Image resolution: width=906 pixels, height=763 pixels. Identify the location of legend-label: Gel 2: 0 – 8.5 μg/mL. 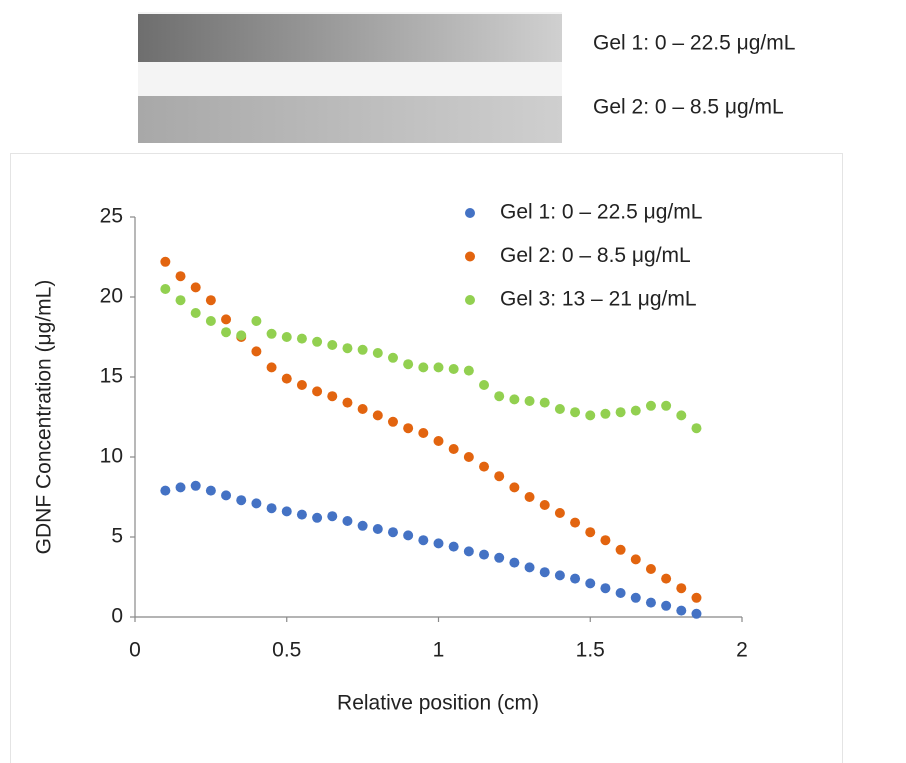
(595, 255).